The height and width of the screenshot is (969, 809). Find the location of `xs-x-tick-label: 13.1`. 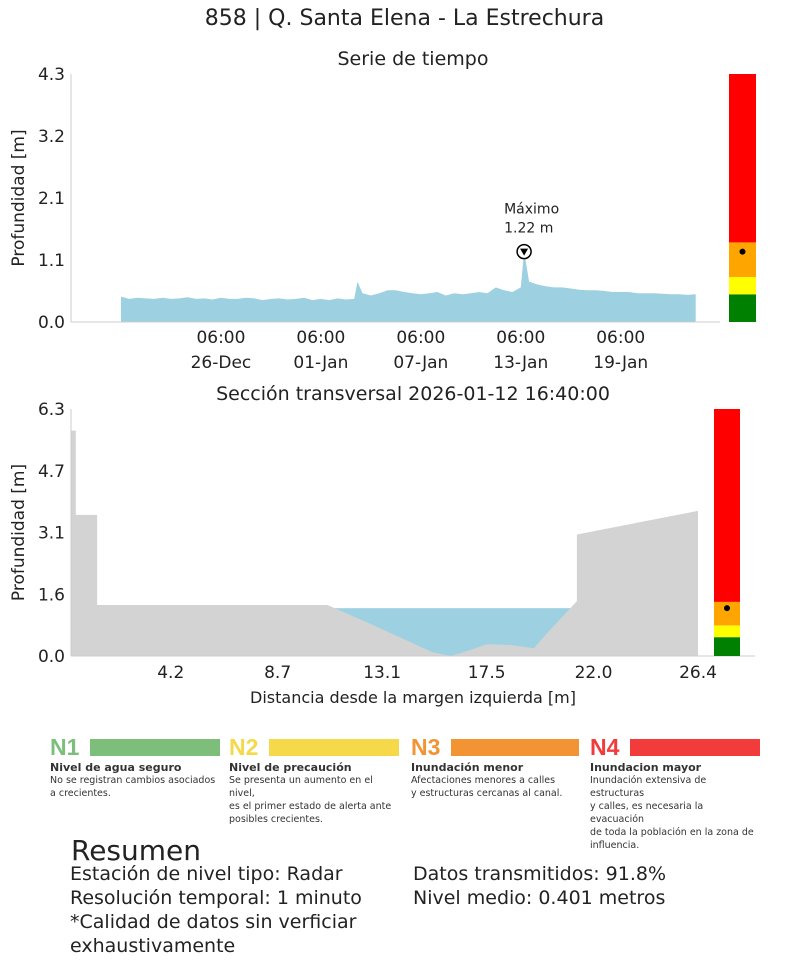

xs-x-tick-label: 13.1 is located at coordinates (382, 673).